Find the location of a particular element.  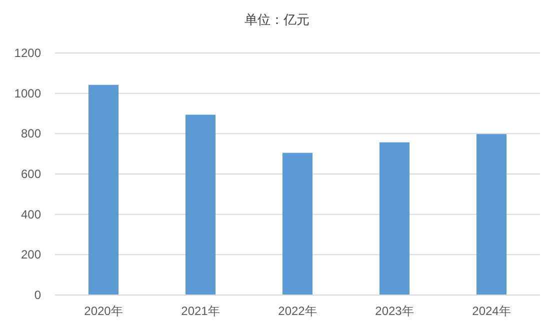

y-tick-label: 1000 is located at coordinates (28, 93).